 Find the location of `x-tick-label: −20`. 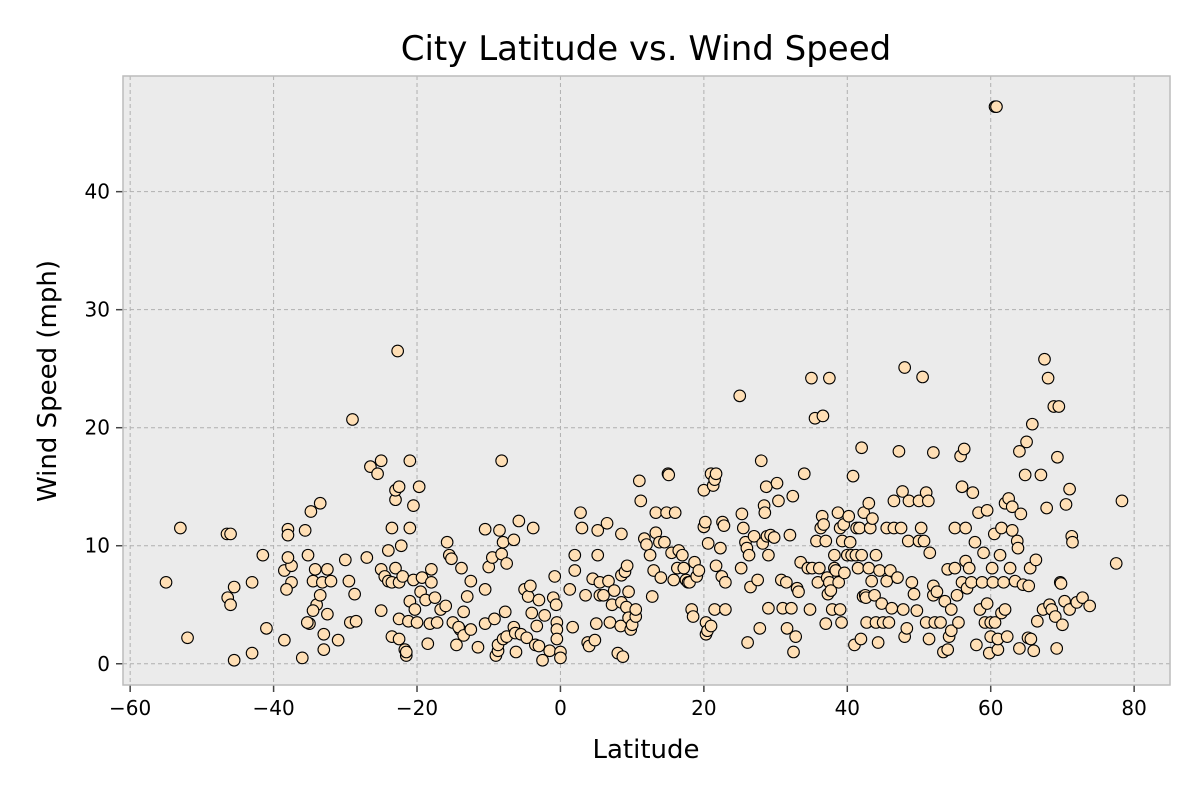

x-tick-label: −20 is located at coordinates (417, 708).